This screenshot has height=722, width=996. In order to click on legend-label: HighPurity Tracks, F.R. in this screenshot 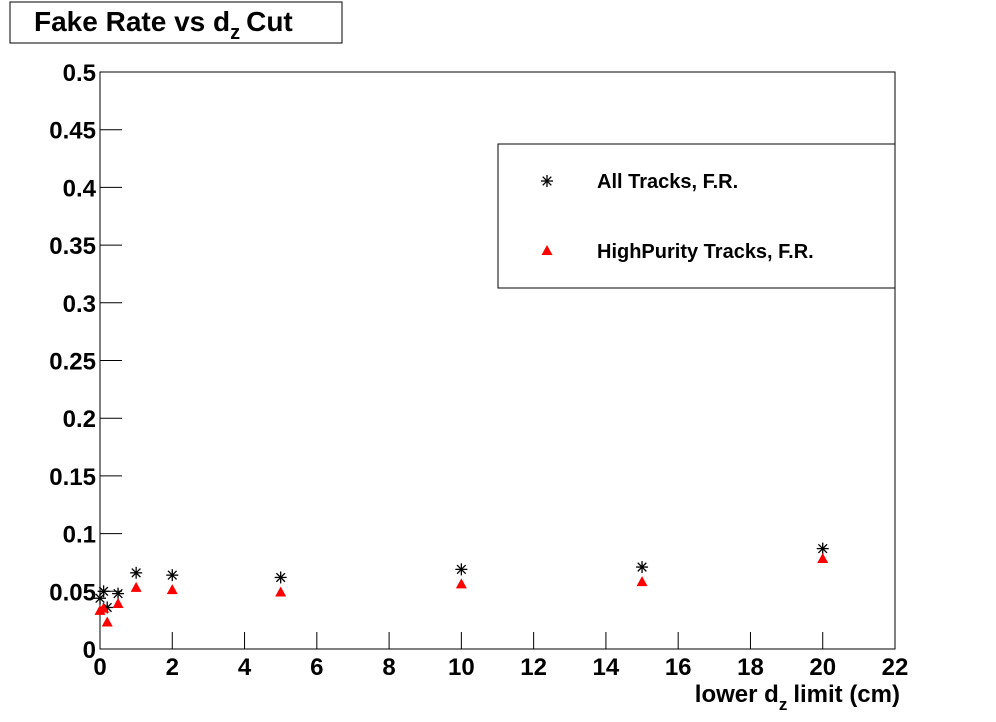, I will do `click(705, 252)`.